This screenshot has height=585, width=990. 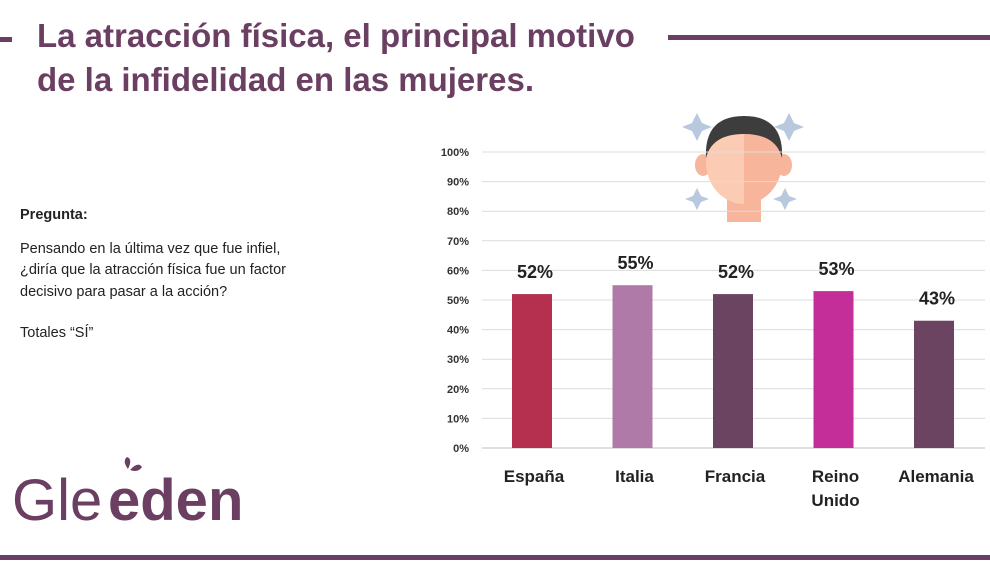 I want to click on bottom-bar, so click(x=495, y=557).